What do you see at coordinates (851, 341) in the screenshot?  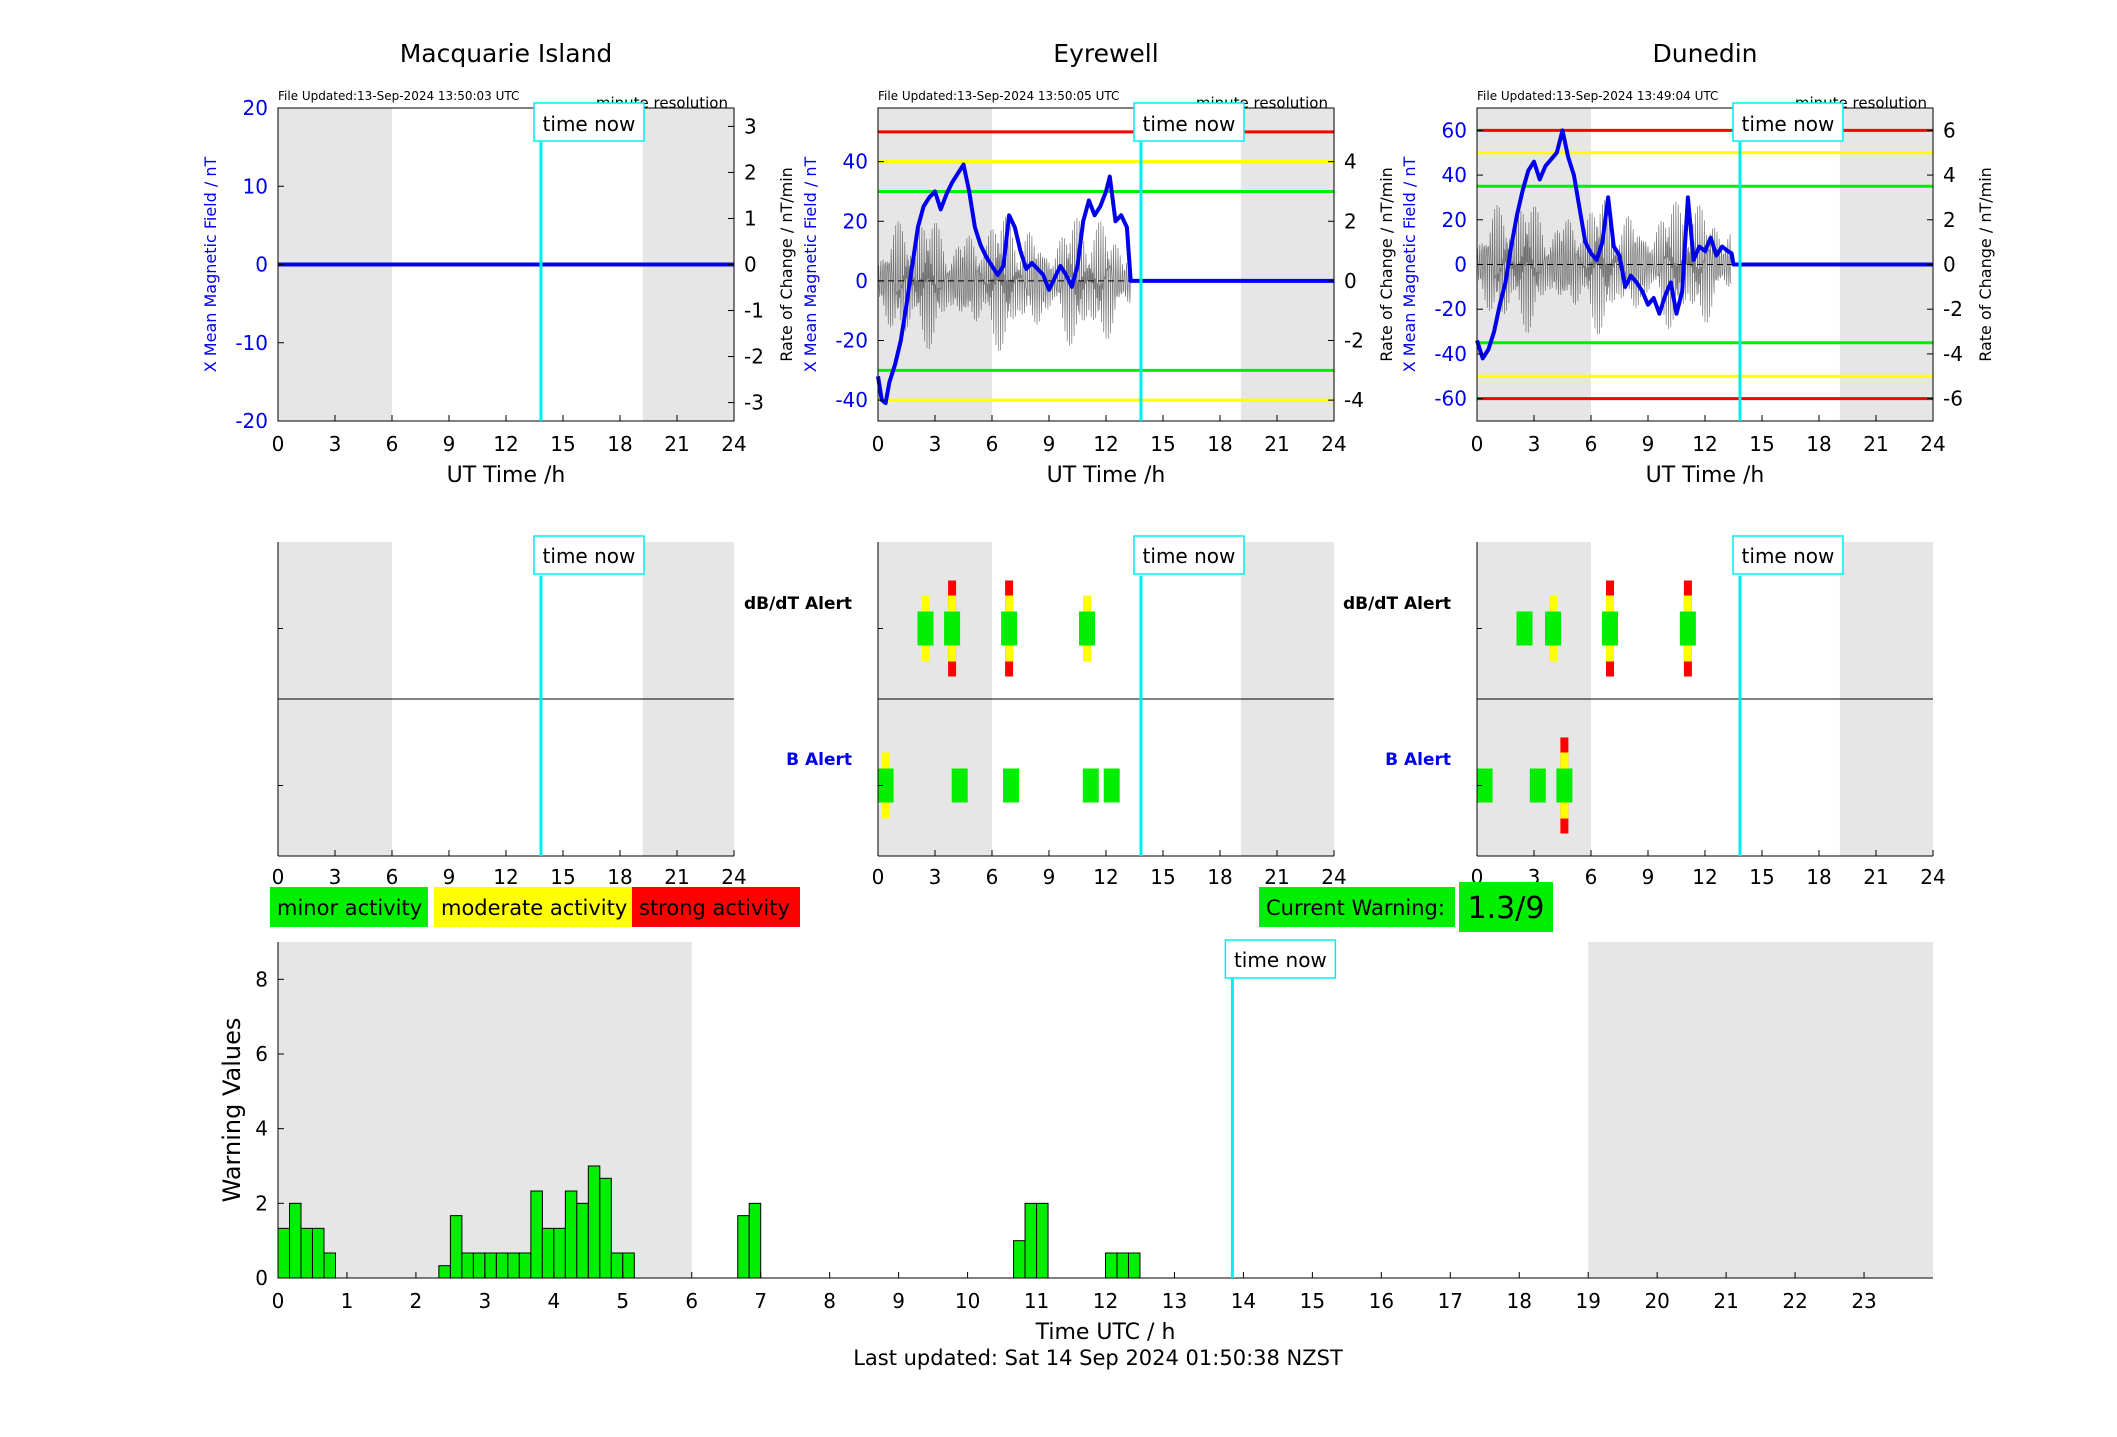 I see `y-tick-label: -20` at bounding box center [851, 341].